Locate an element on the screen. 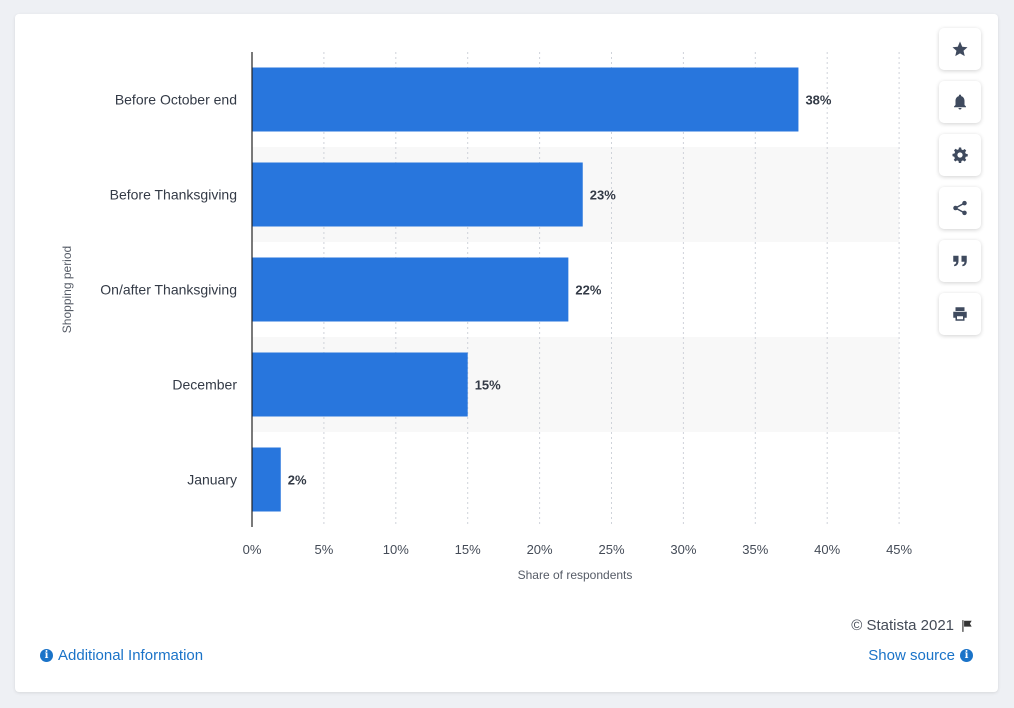  data-label: 2% is located at coordinates (297, 480).